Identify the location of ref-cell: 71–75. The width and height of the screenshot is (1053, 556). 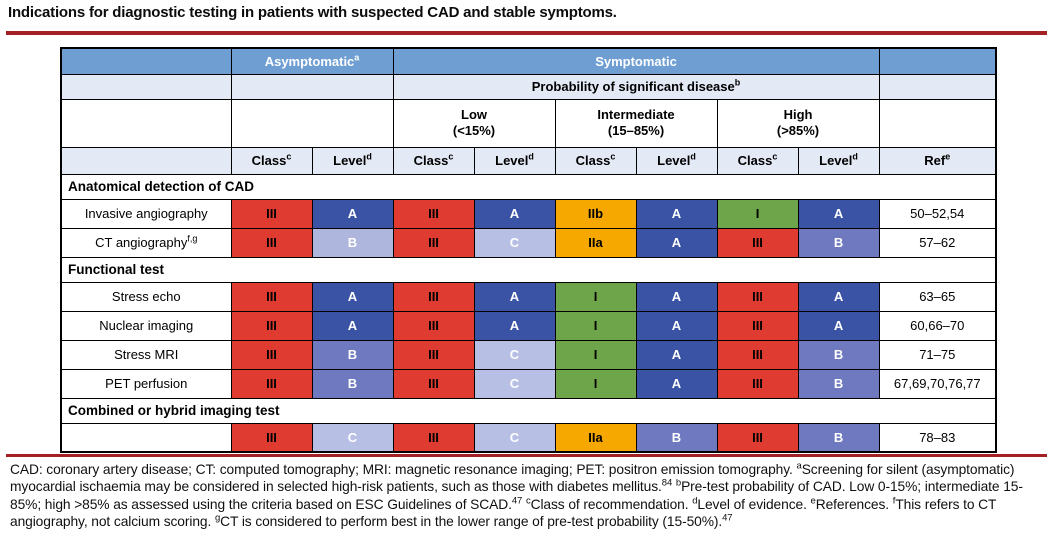
(937, 354).